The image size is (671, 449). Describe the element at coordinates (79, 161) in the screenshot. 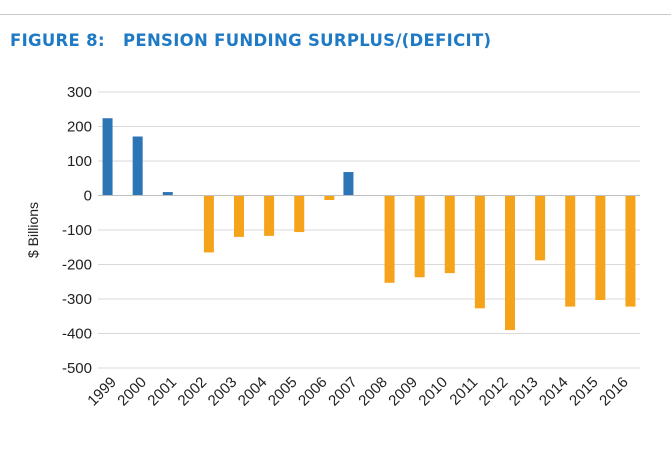

I see `y-tick-label: 100` at that location.